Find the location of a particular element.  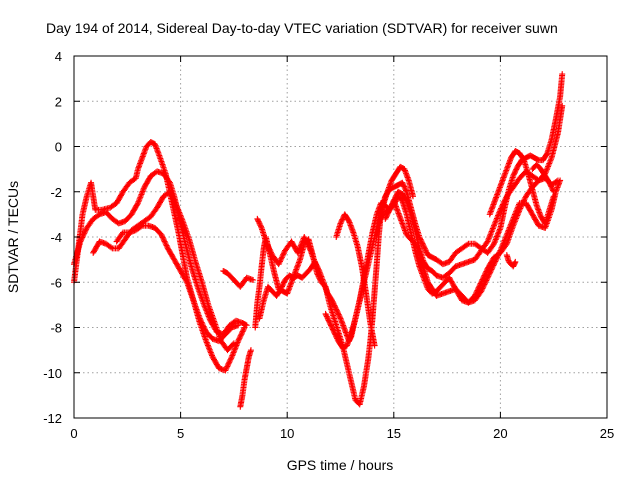

x-tick-labels: 0 5 10 15 20 25 is located at coordinates (342, 433).